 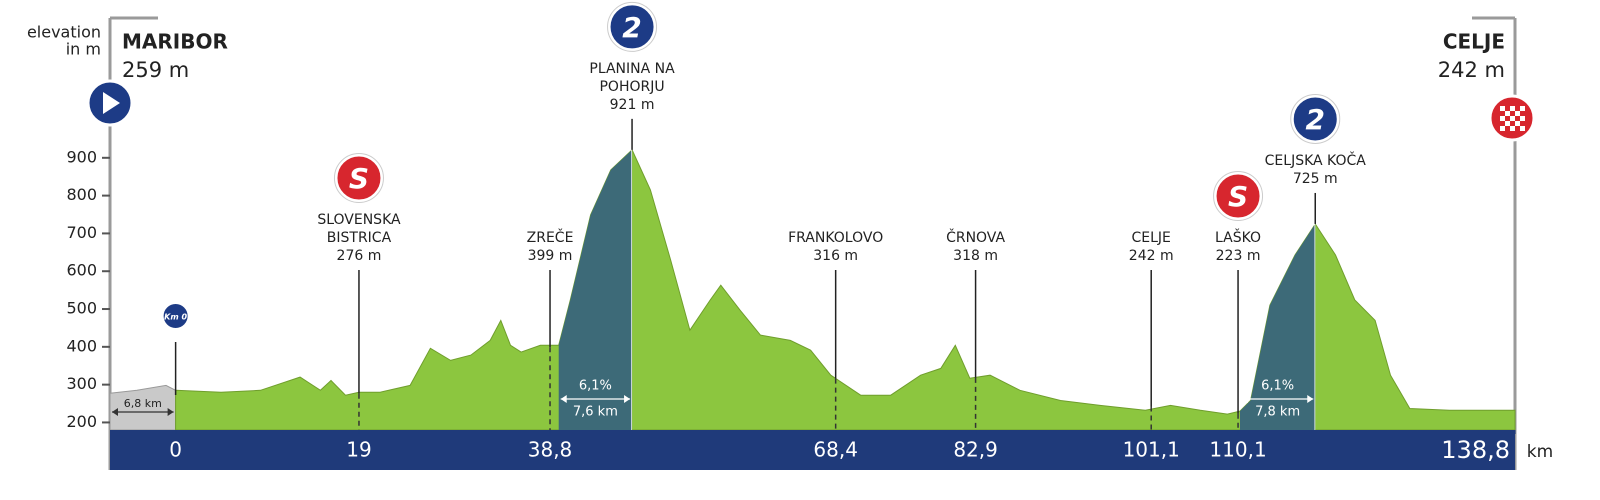 I want to click on point-name: SLOVENSKA, so click(x=359, y=220).